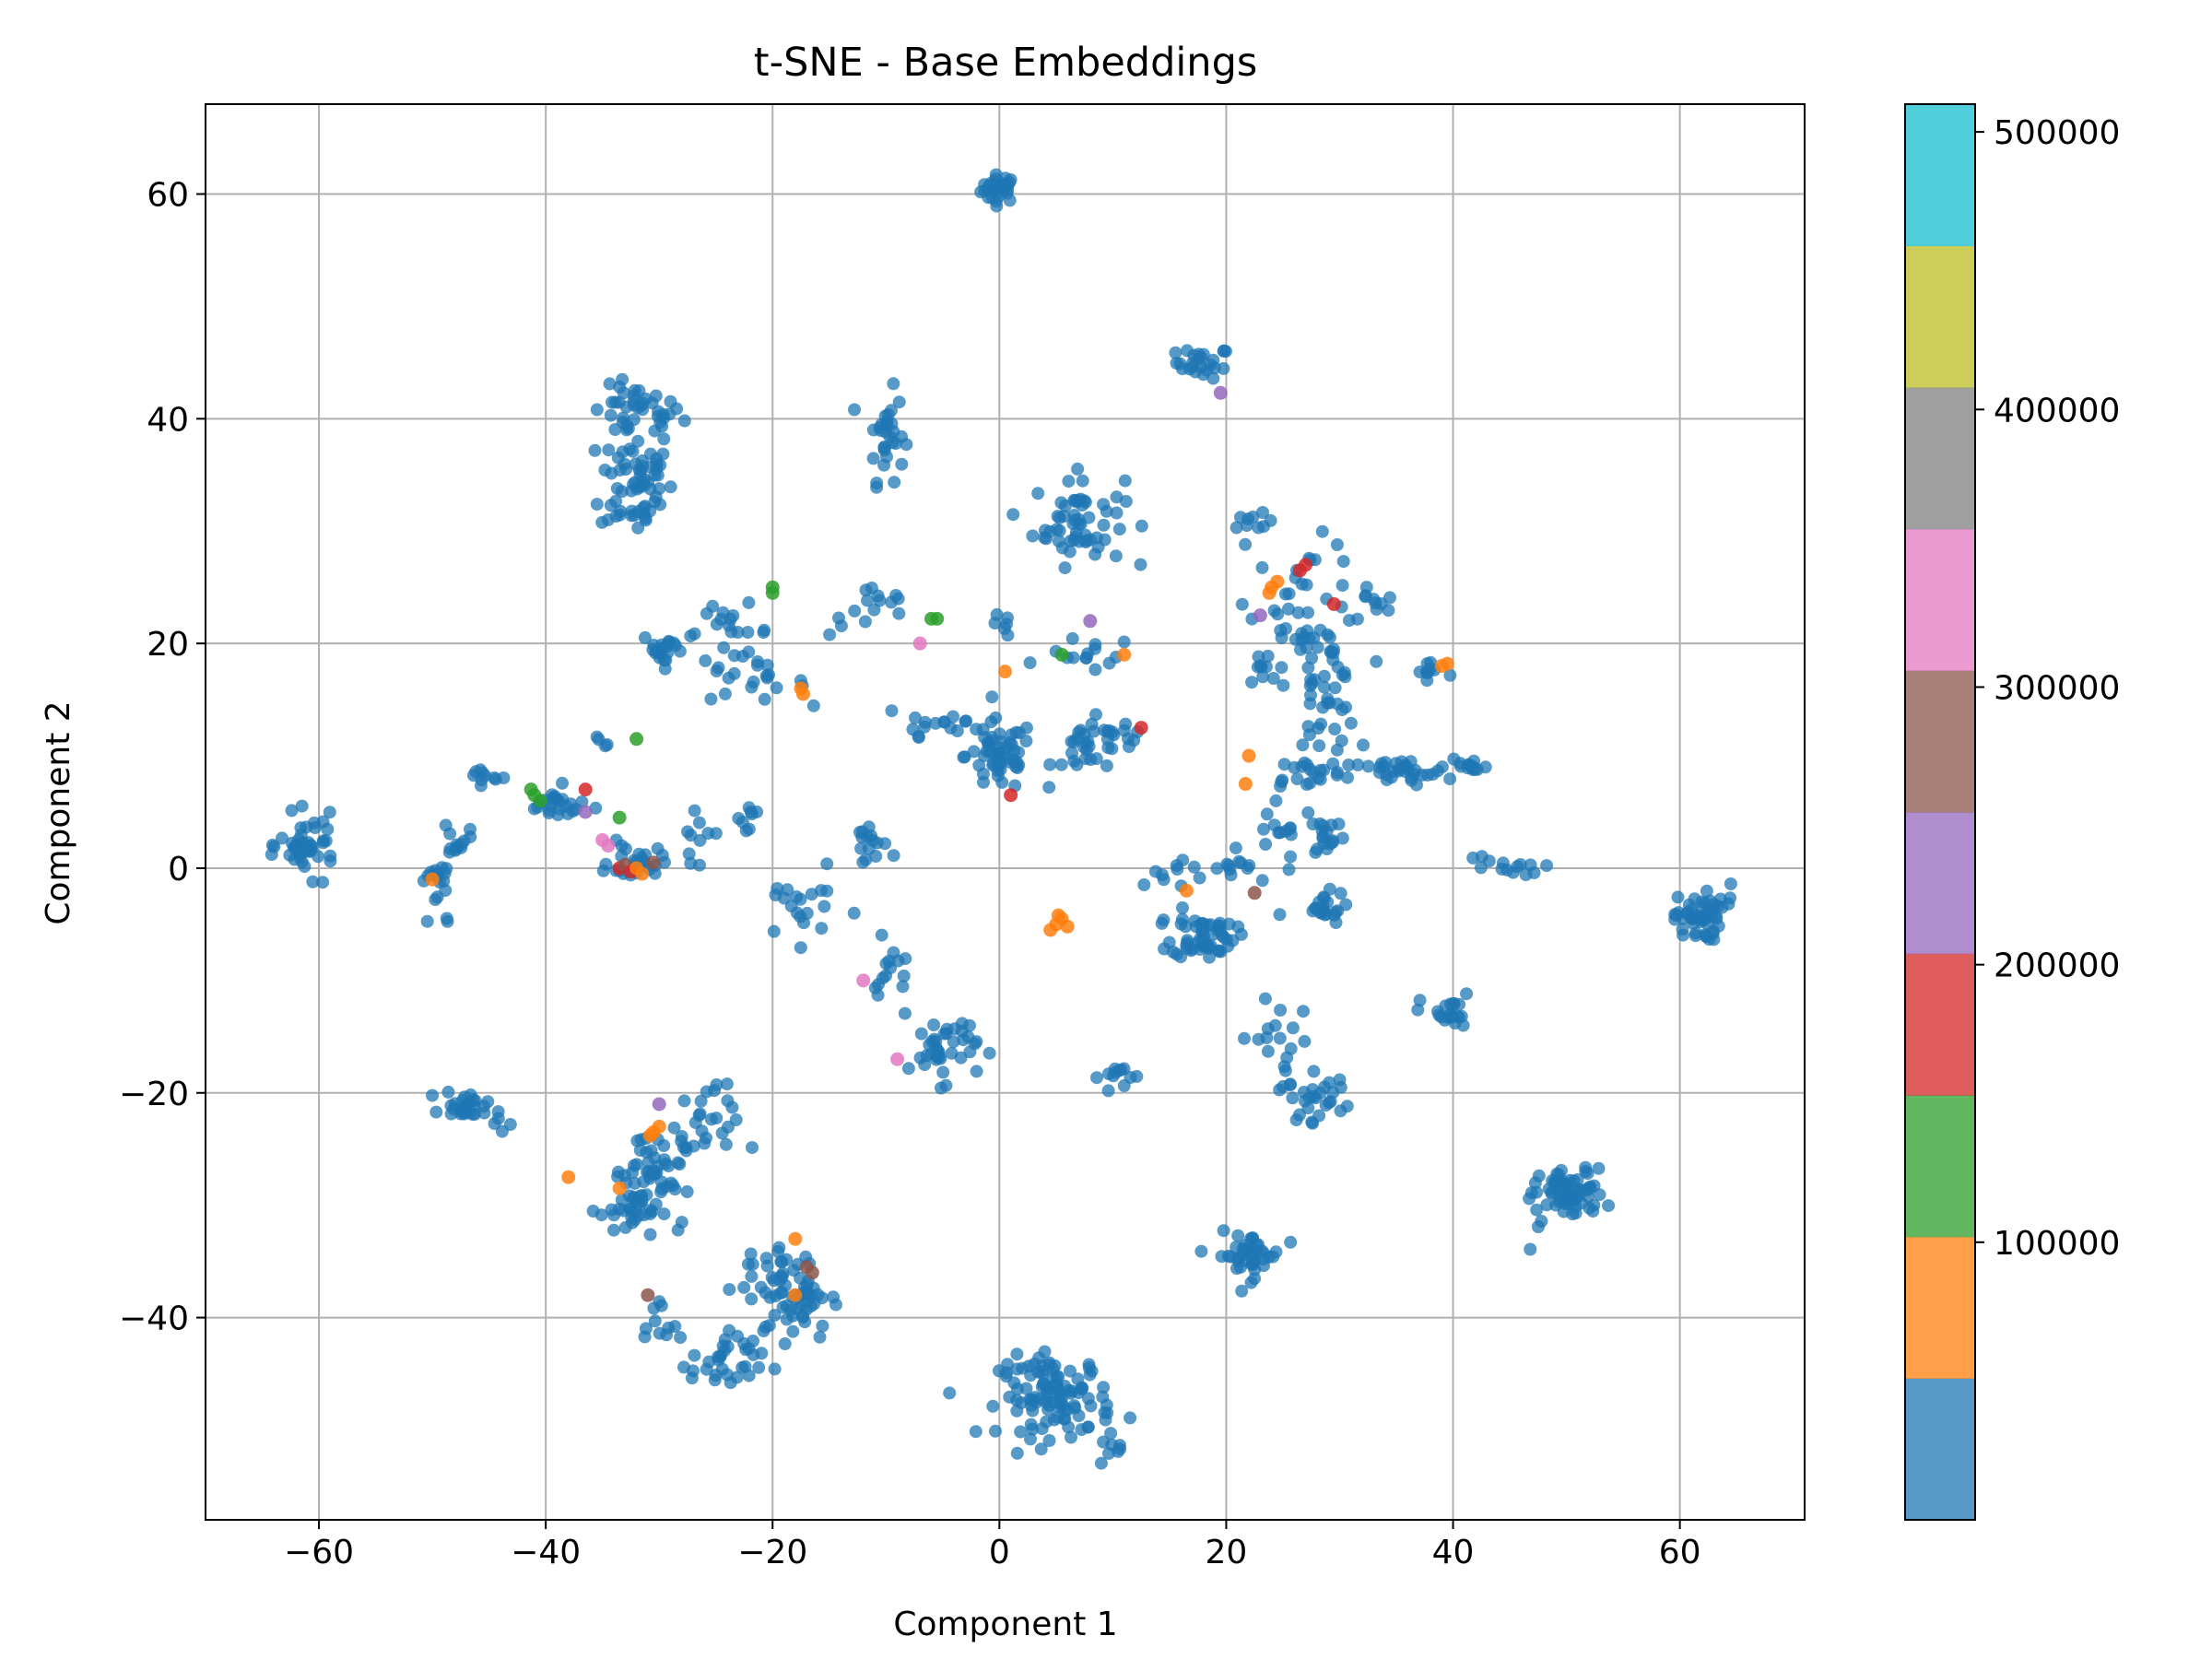  What do you see at coordinates (2057, 133) in the screenshot?
I see `colorbar-tick-label: 500000` at bounding box center [2057, 133].